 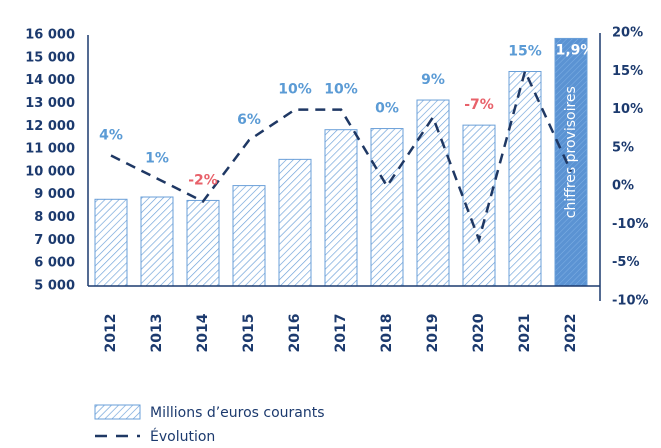 What do you see at coordinates (625, 262) in the screenshot?
I see `y2-tick-label: -5%` at bounding box center [625, 262].